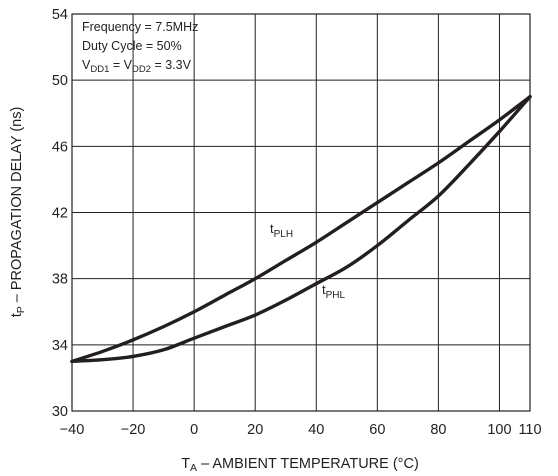 Image resolution: width=558 pixels, height=476 pixels. I want to click on x-tick-label: 20, so click(255, 430).